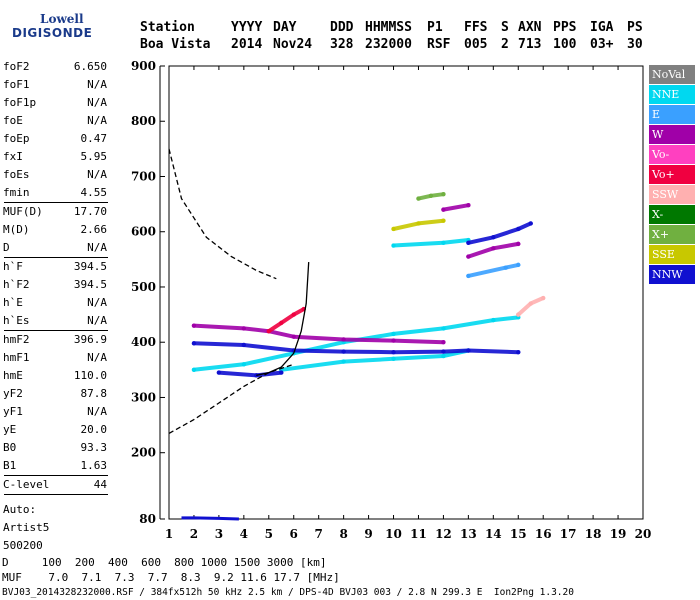  What do you see at coordinates (94, 156) in the screenshot?
I see `param-value: 5.95` at bounding box center [94, 156].